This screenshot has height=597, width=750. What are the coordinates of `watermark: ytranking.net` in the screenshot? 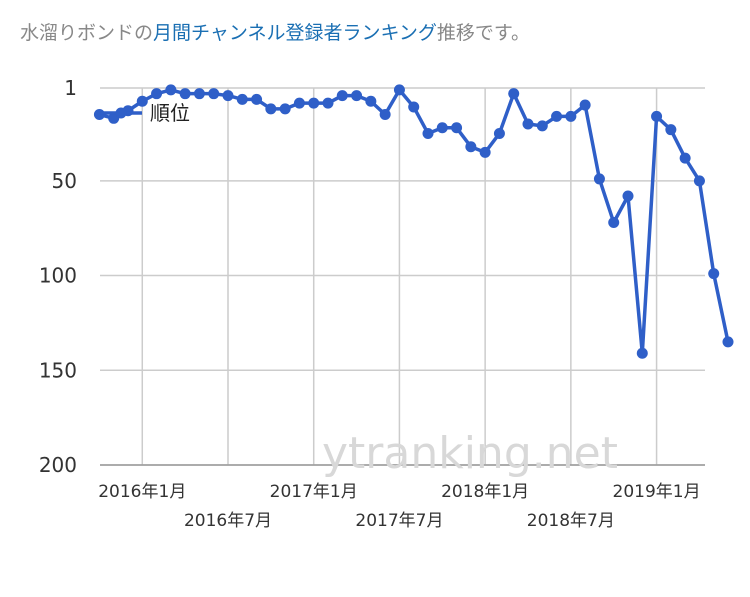 It's located at (470, 453).